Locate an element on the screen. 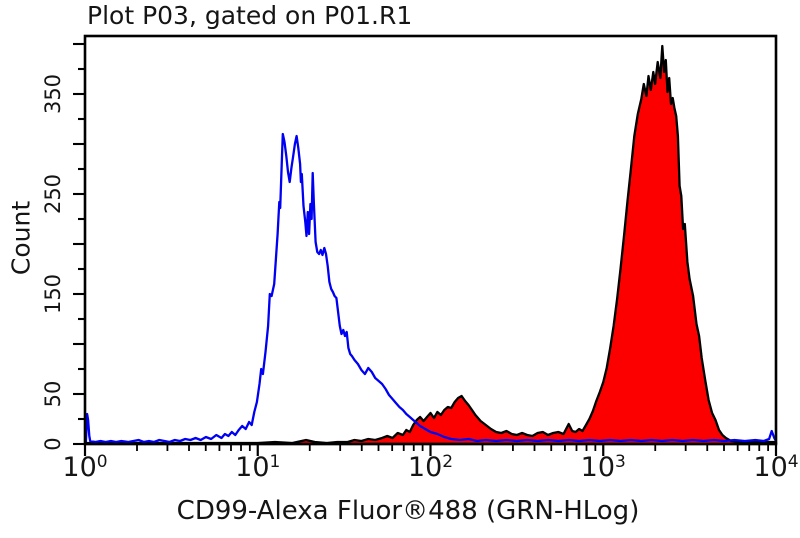 The width and height of the screenshot is (800, 538). x-tick-label: 103 is located at coordinates (603, 467).